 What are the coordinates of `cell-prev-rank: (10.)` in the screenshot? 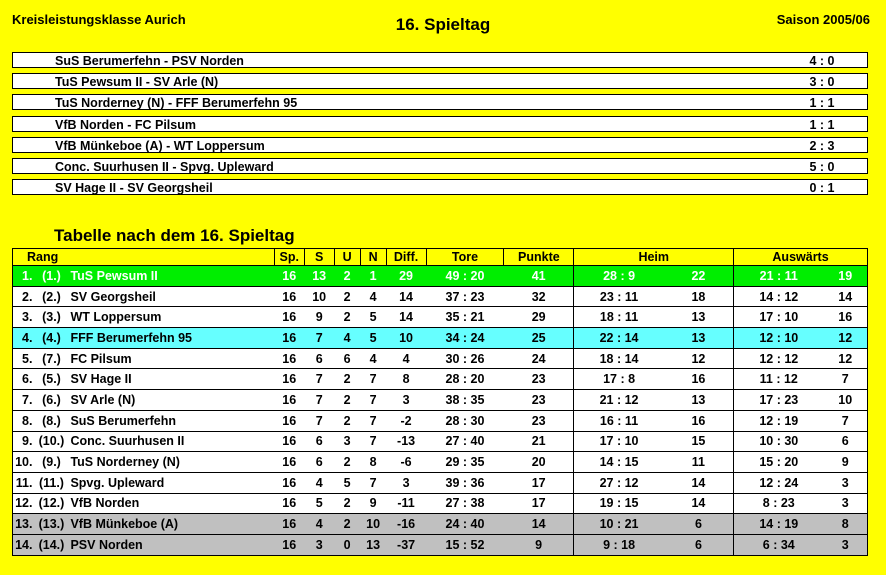 It's located at (51, 442).